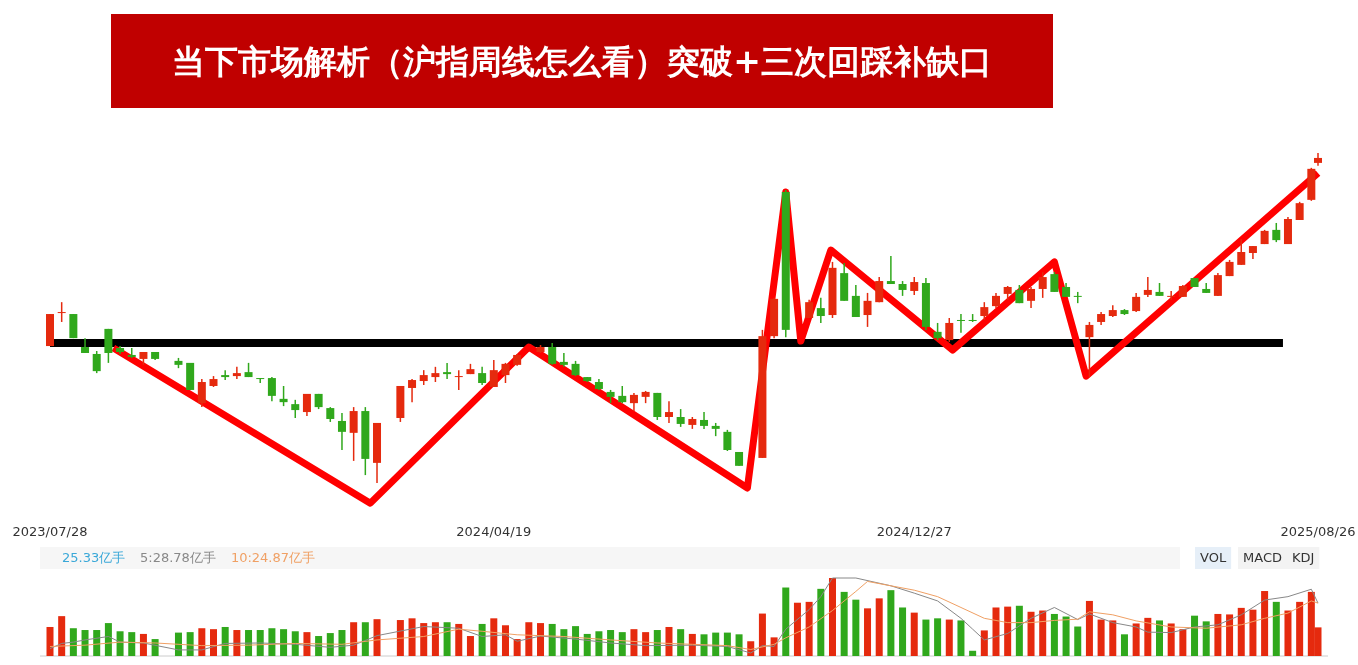  I want to click on text: 25.33亿手, so click(94, 557).